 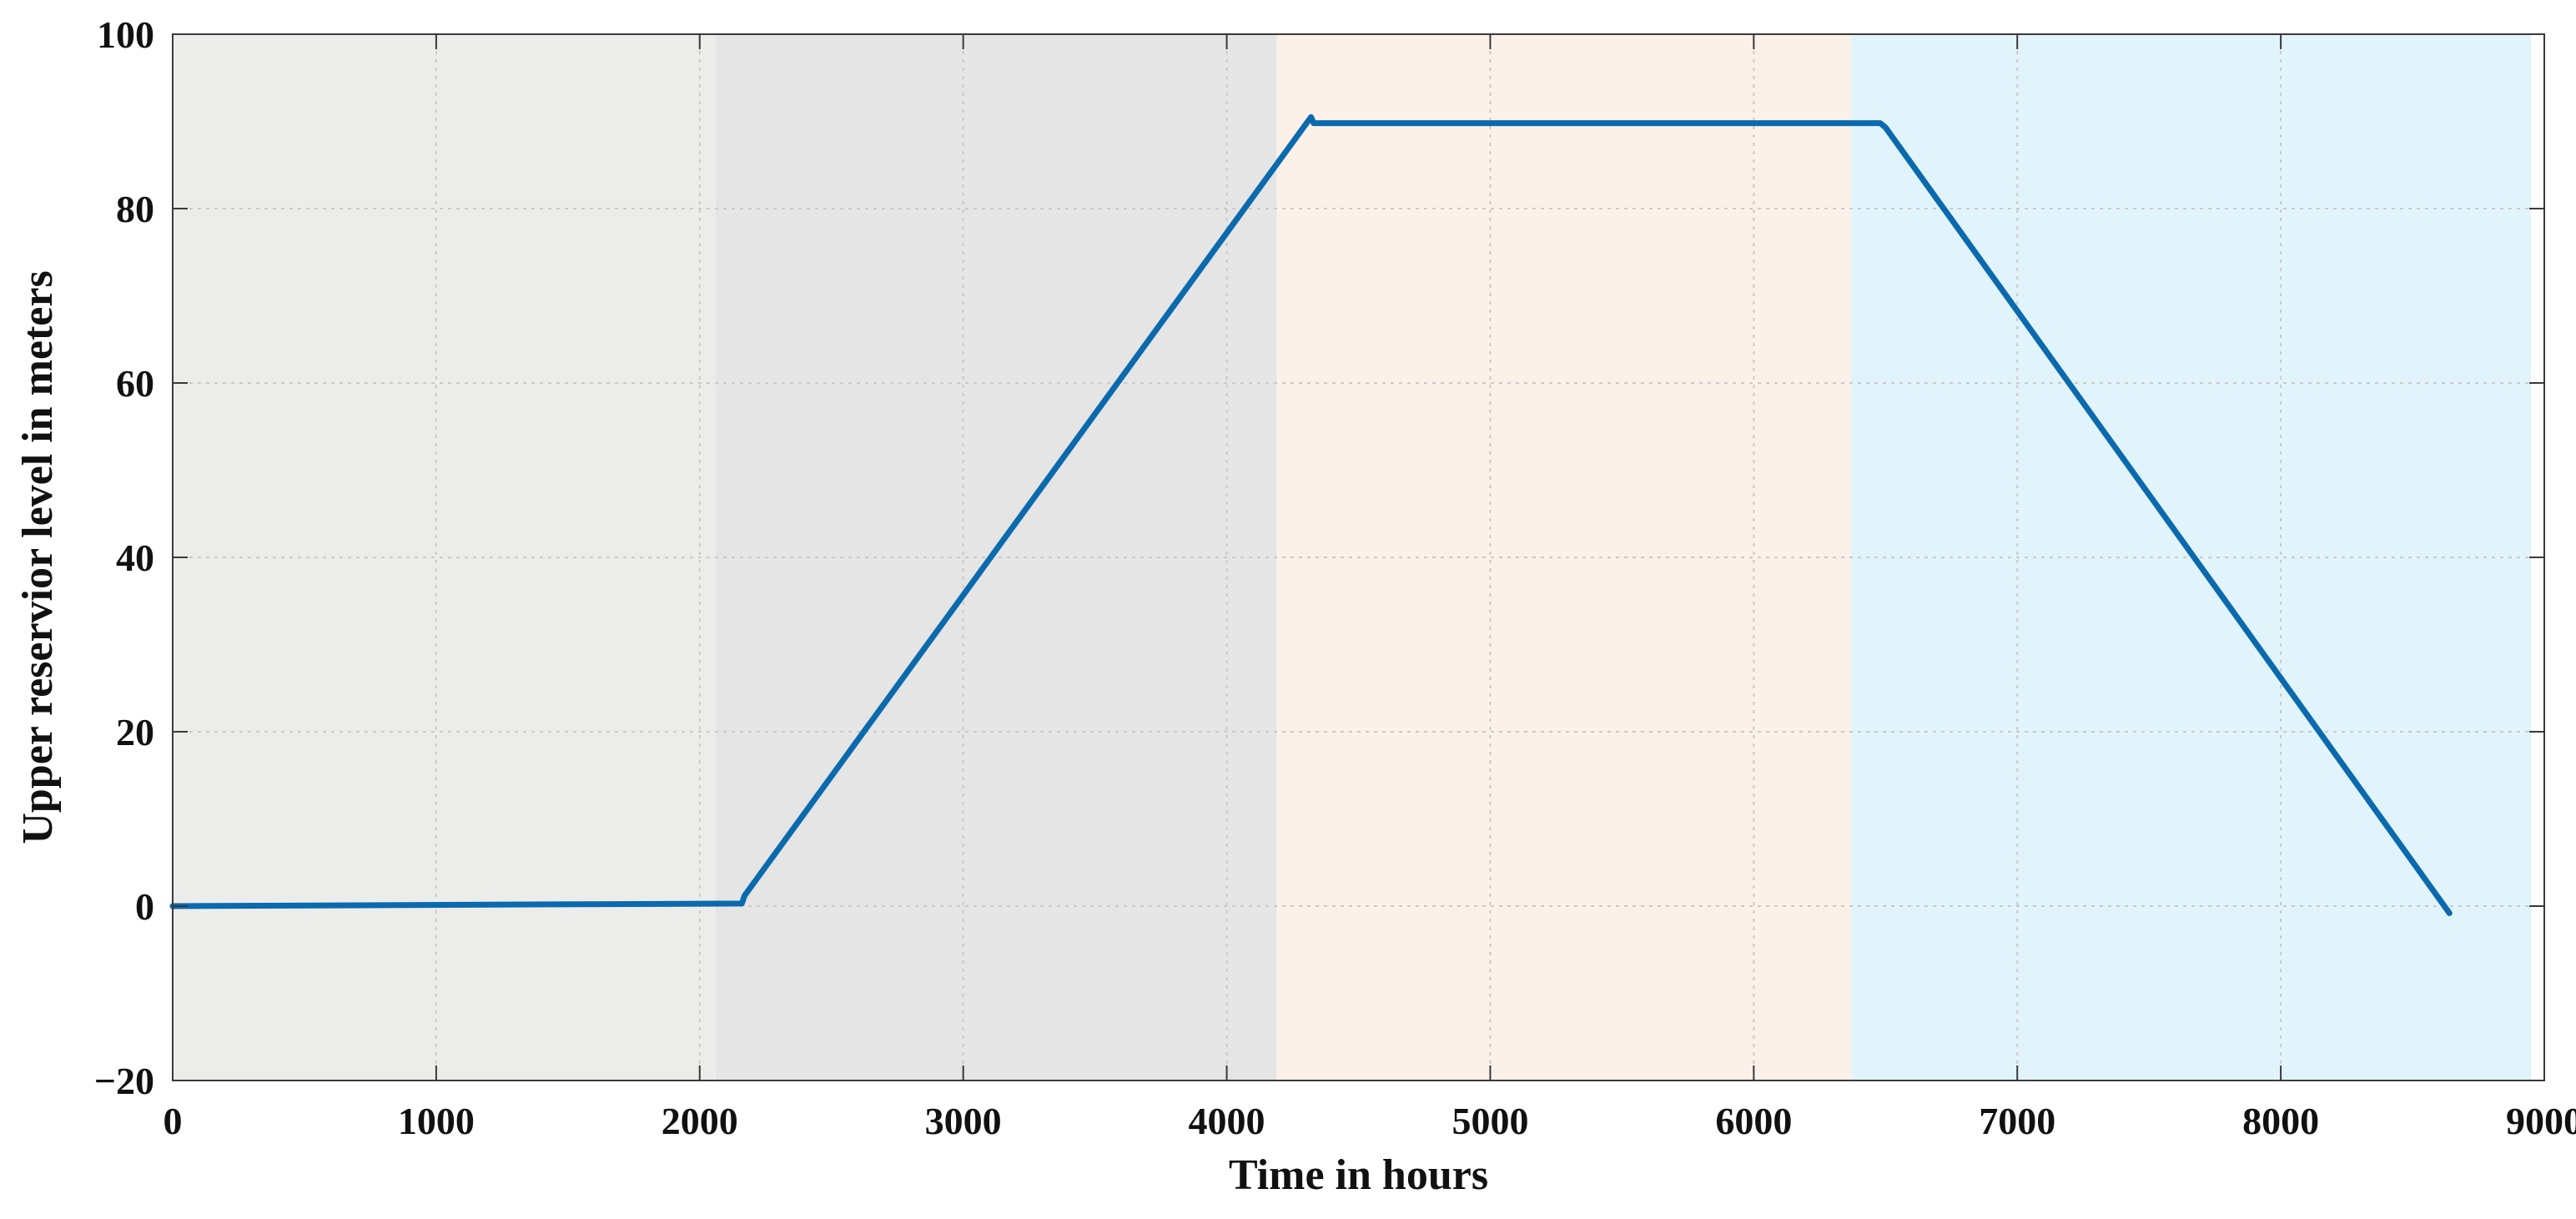 What do you see at coordinates (700, 1121) in the screenshot?
I see `x-tick-label: 2000` at bounding box center [700, 1121].